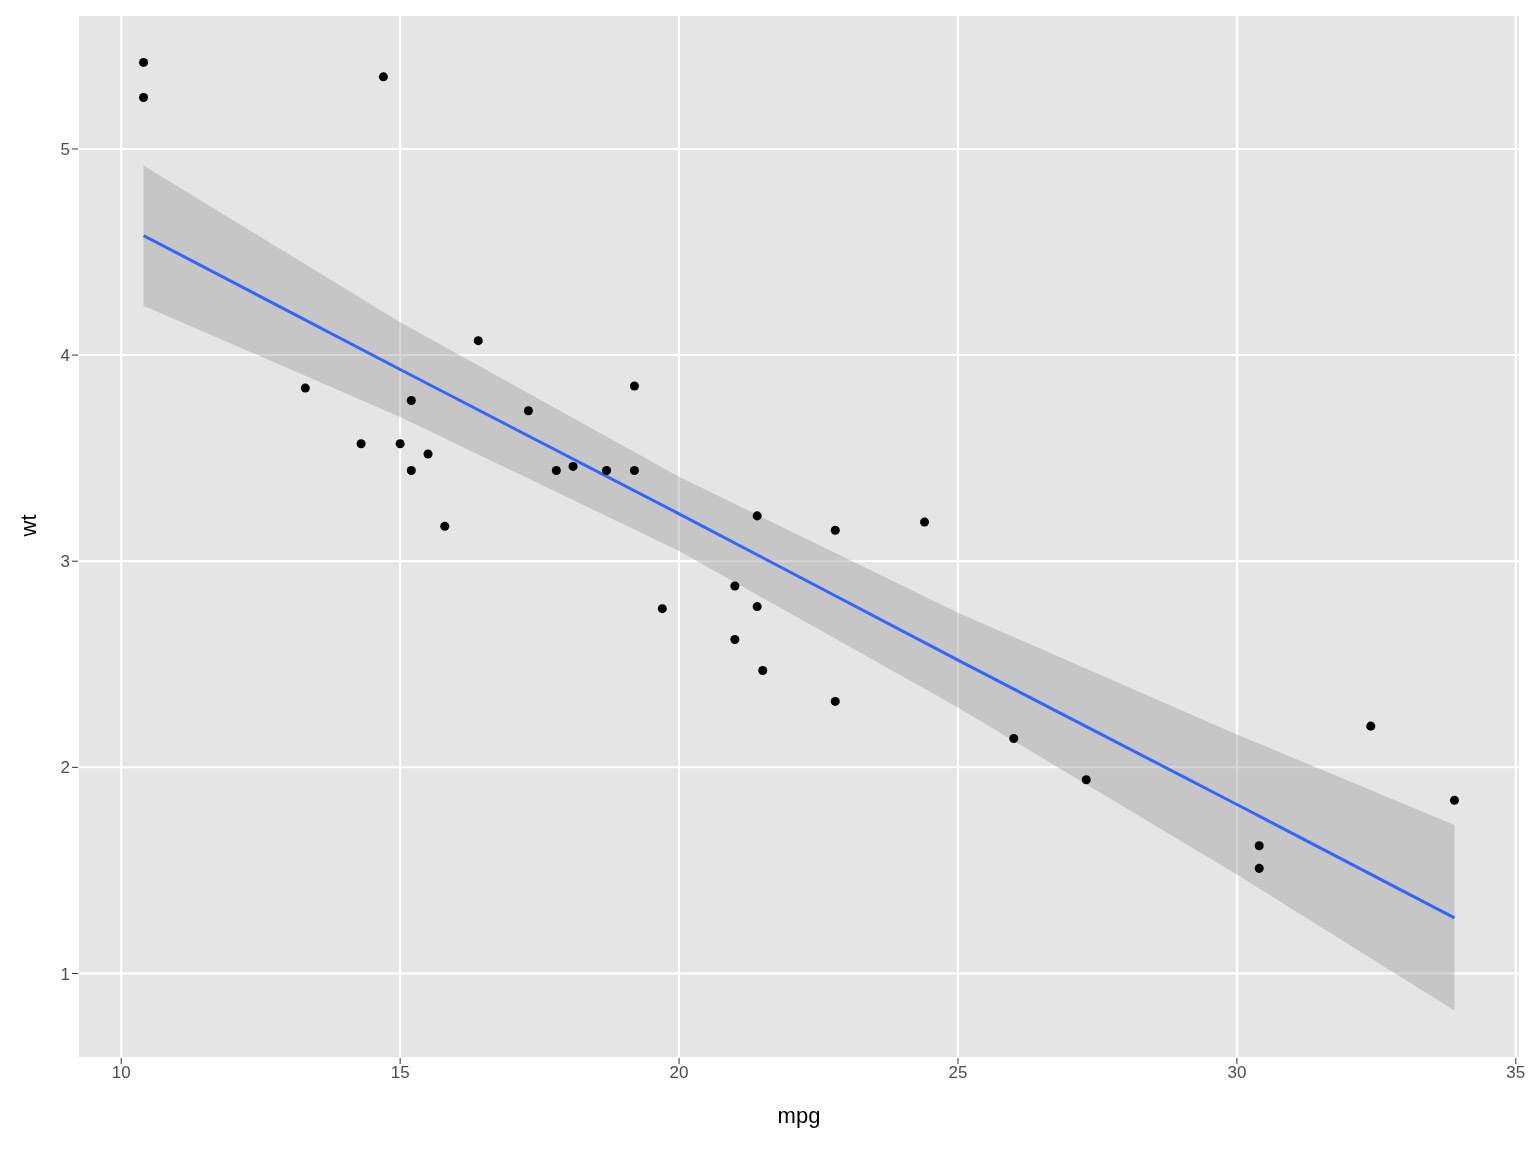 The height and width of the screenshot is (1152, 1536). What do you see at coordinates (65, 356) in the screenshot?
I see `y-tick-label: 4` at bounding box center [65, 356].